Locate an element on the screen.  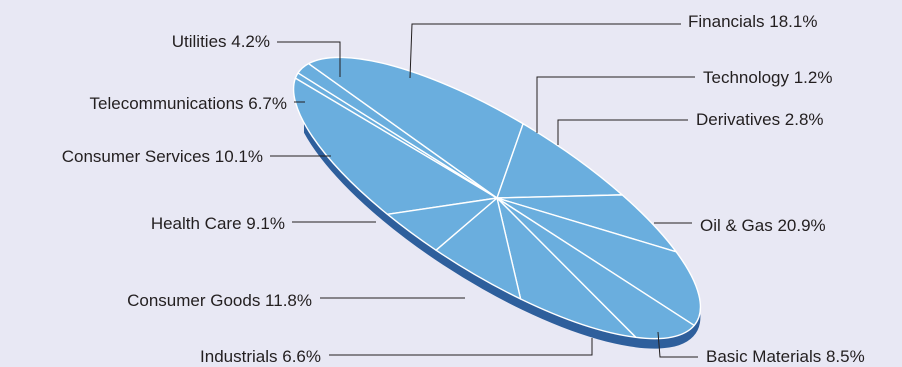
leader-line-derivatives is located at coordinates (622, 132).